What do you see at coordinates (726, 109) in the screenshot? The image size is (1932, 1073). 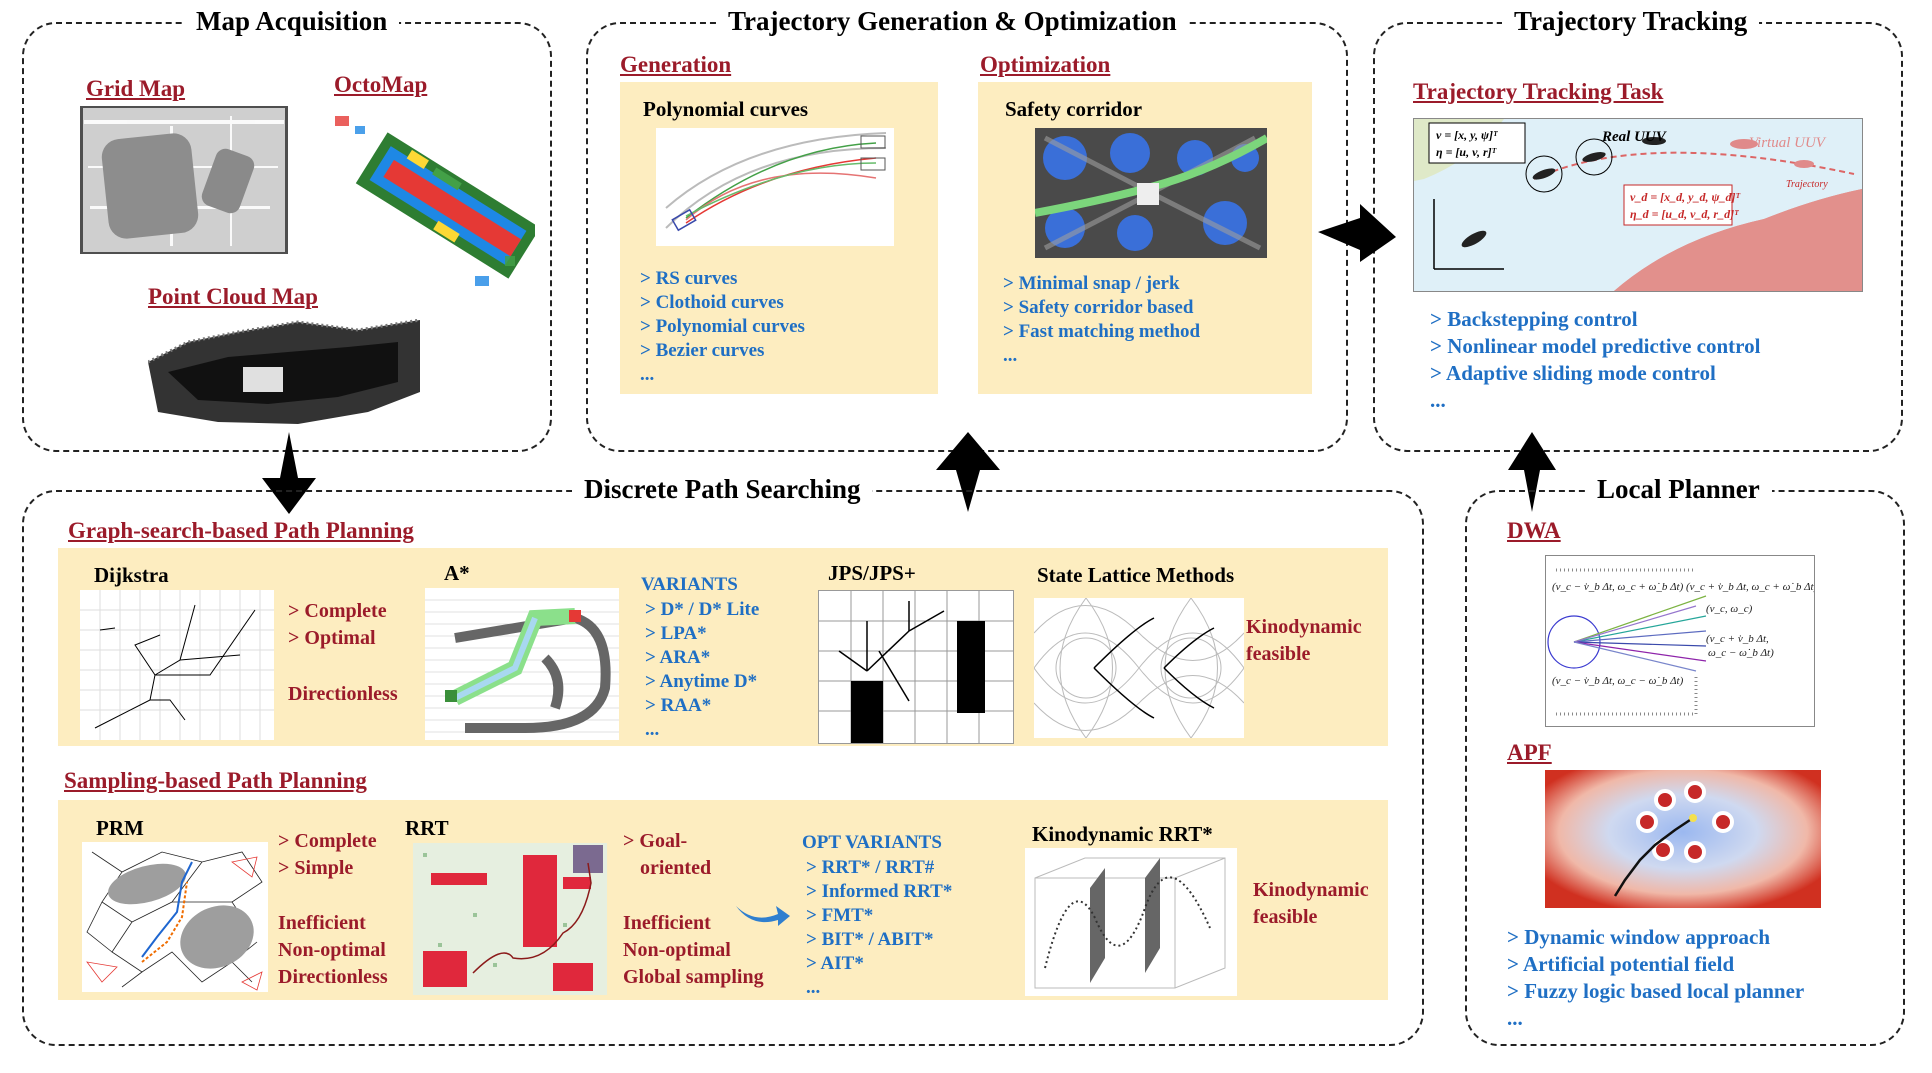 I see `generation-heading: Polynomial curves` at bounding box center [726, 109].